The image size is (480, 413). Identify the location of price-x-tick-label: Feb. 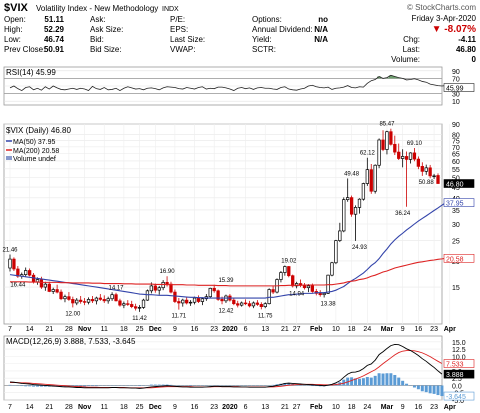
(316, 329).